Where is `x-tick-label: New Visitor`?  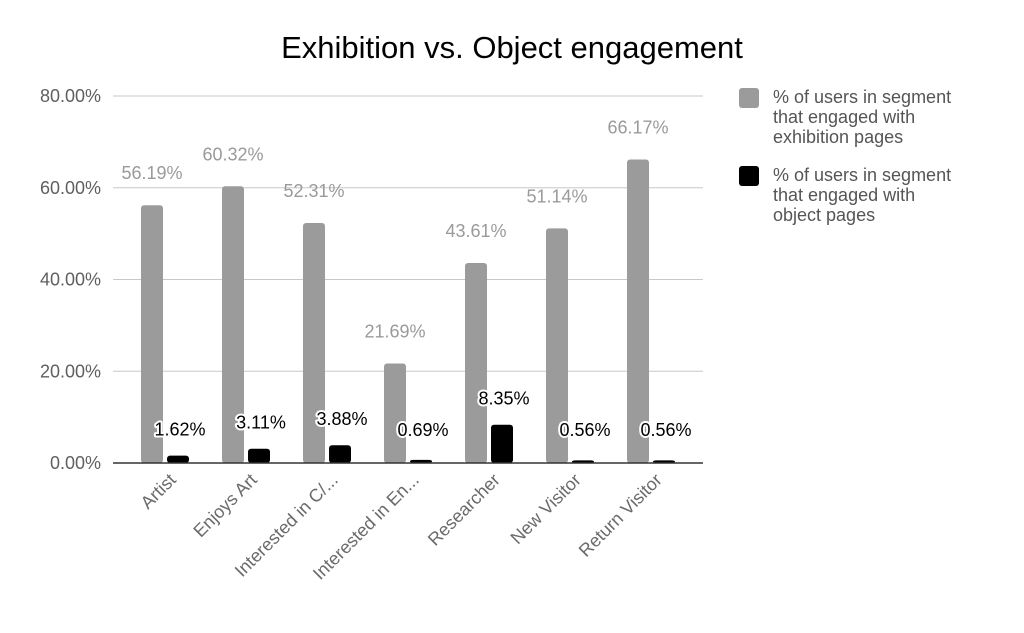 x-tick-label: New Visitor is located at coordinates (546, 509).